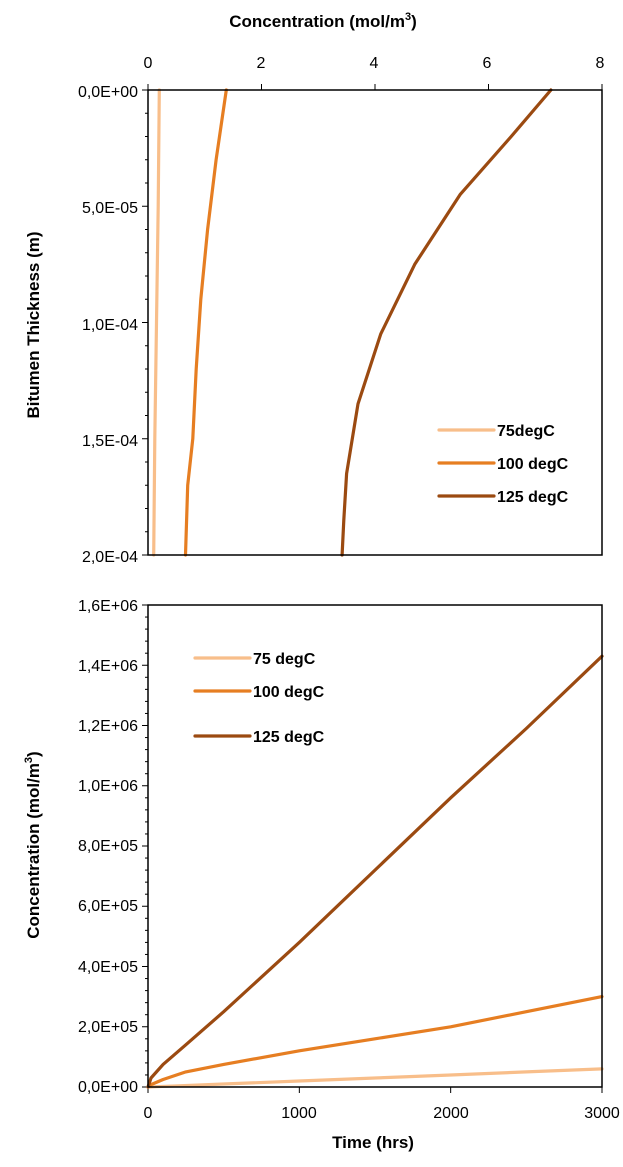 This screenshot has height=1167, width=623. I want to click on c2-y-tick-marks, so click(145, 846).